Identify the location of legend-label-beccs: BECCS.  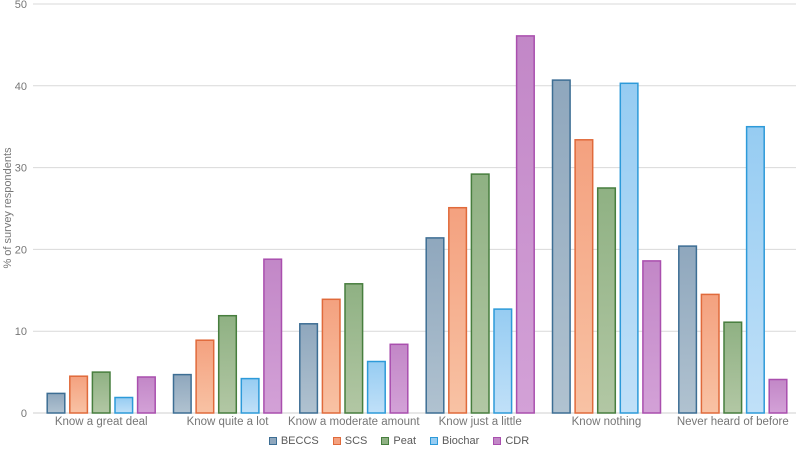
(299, 441).